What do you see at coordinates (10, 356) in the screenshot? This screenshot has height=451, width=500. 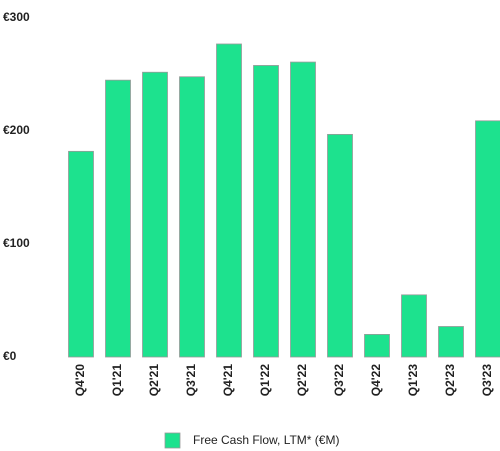 I see `y-tick-label: €0` at bounding box center [10, 356].